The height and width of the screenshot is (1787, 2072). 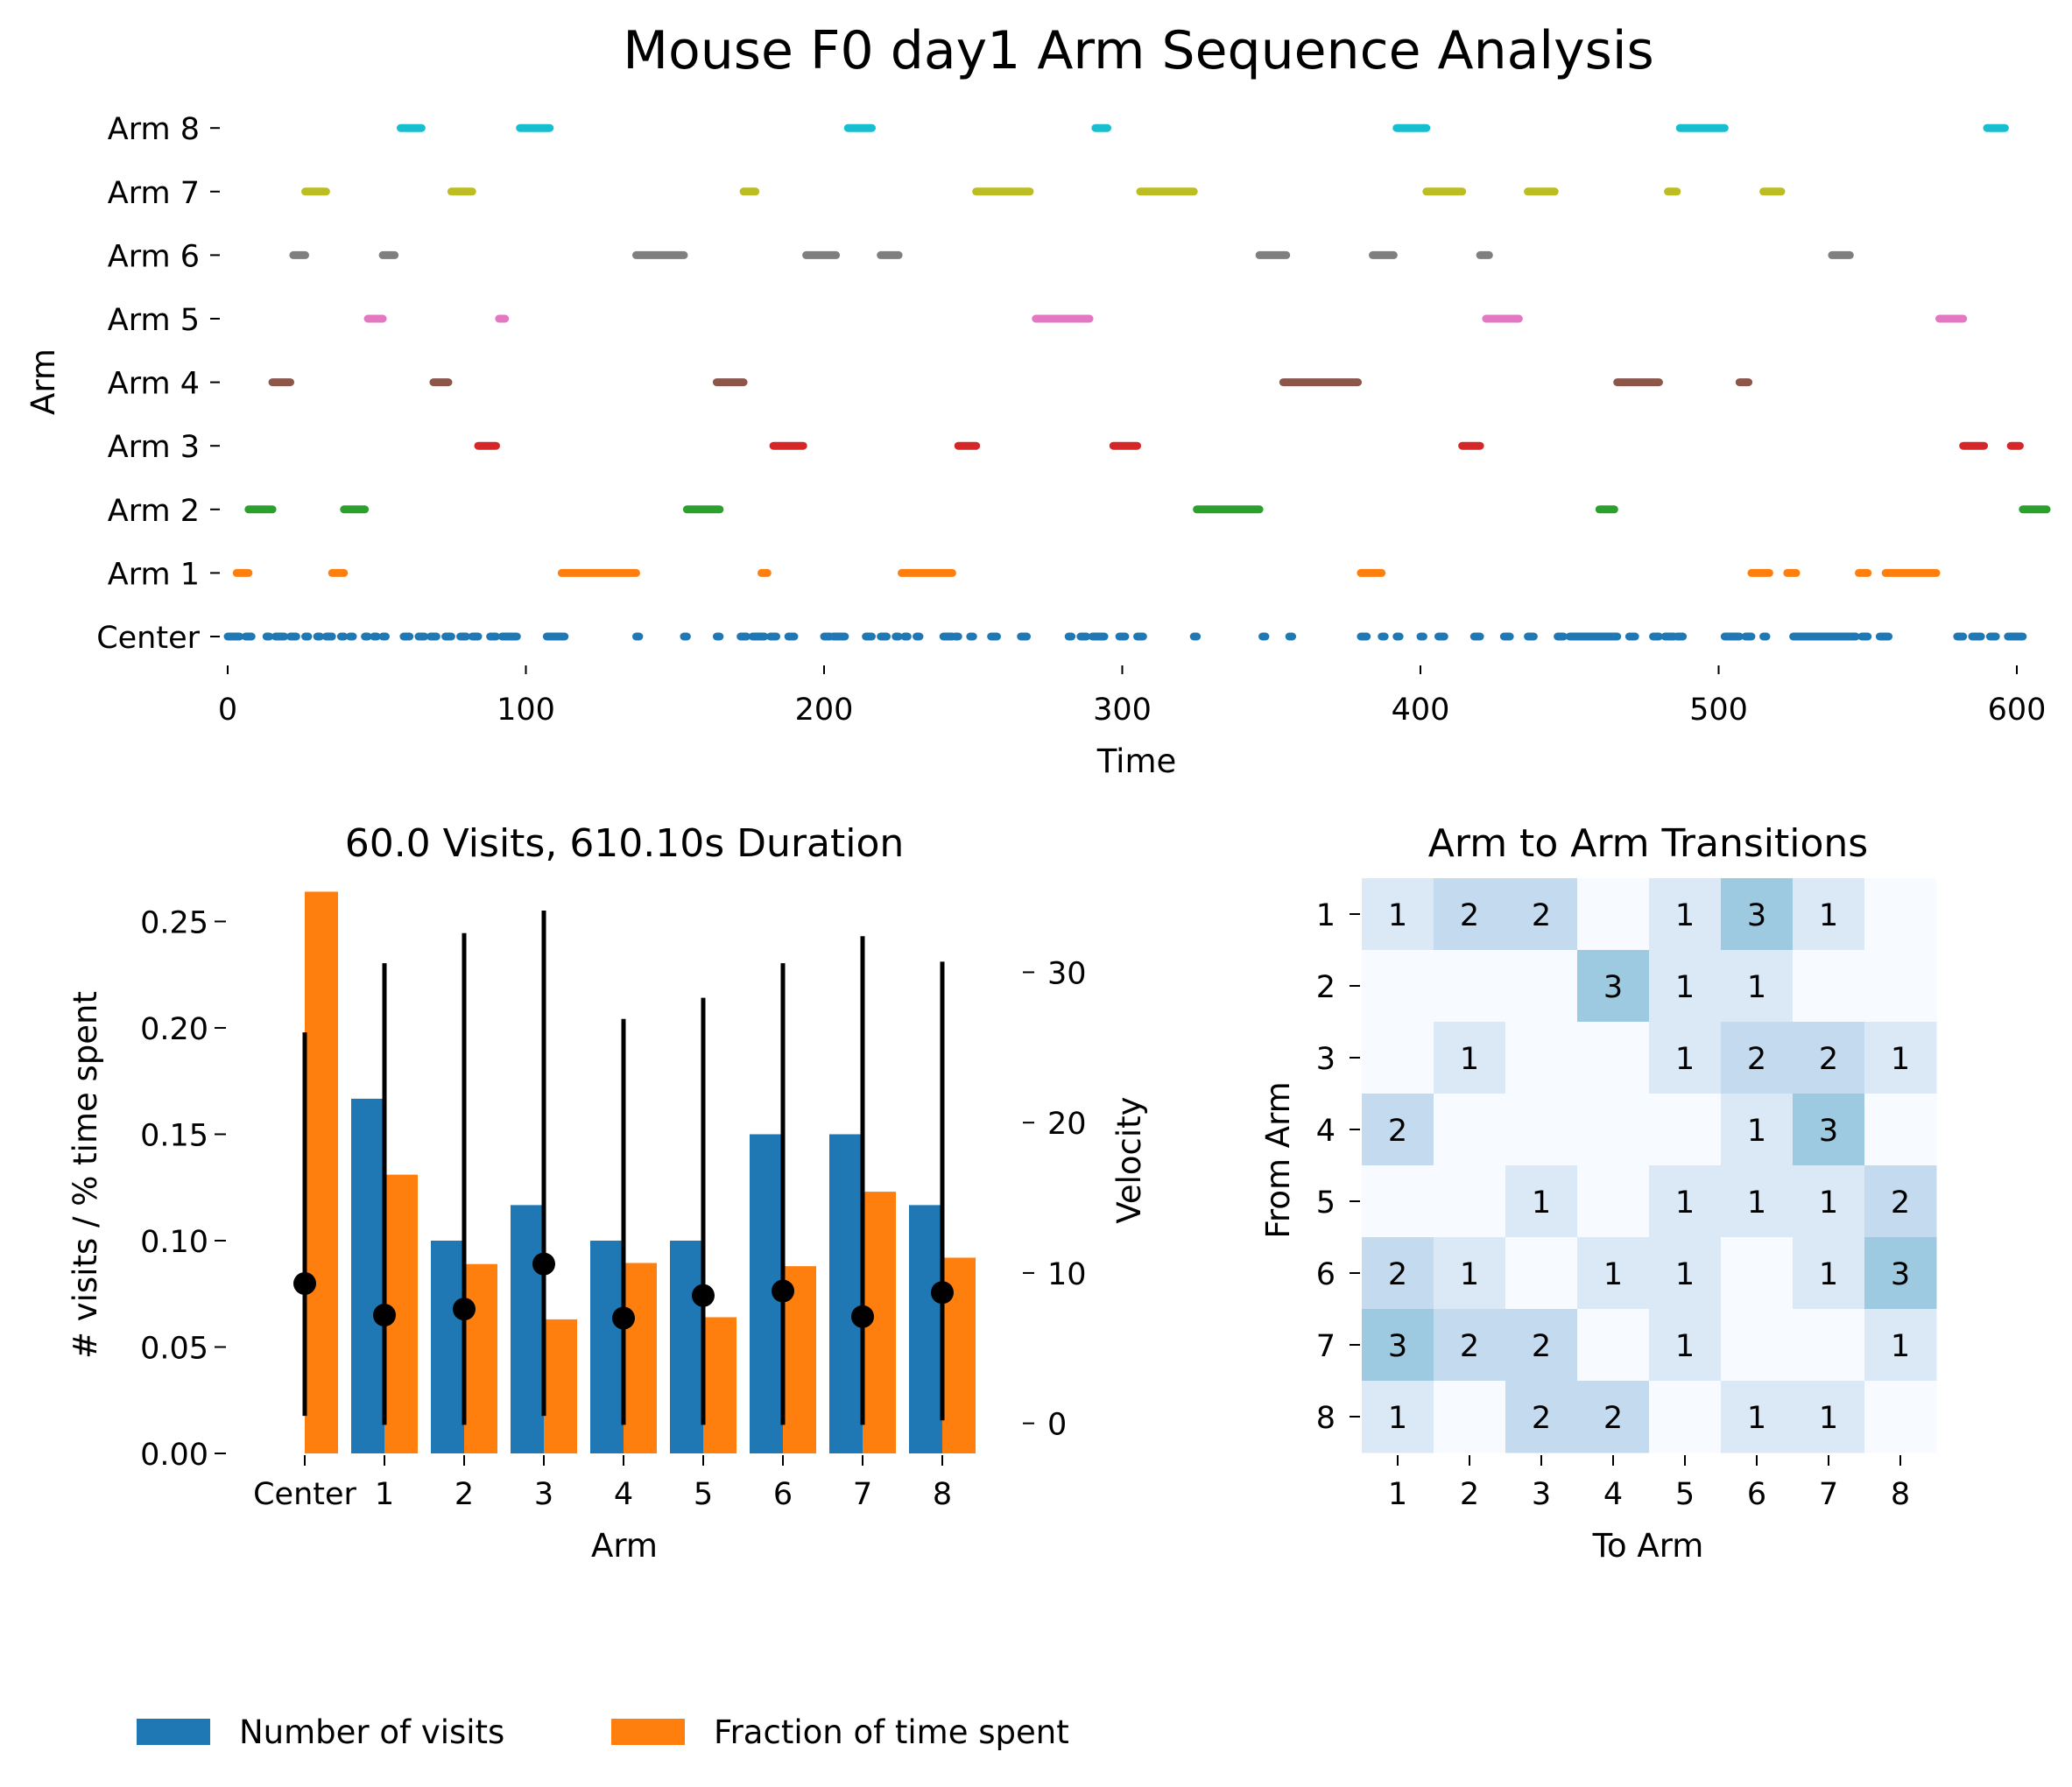 I want to click on raster-x-tick-label-0: 0, so click(x=228, y=710).